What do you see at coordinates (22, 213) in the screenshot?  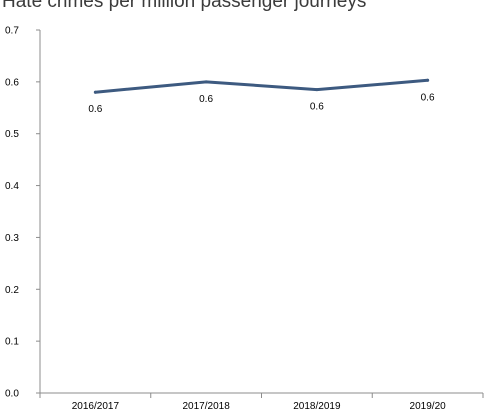 I see `y-axis-ticks: 0.0 0.1 0.2 0.3 0.4 0.5 0.6 0.7` at bounding box center [22, 213].